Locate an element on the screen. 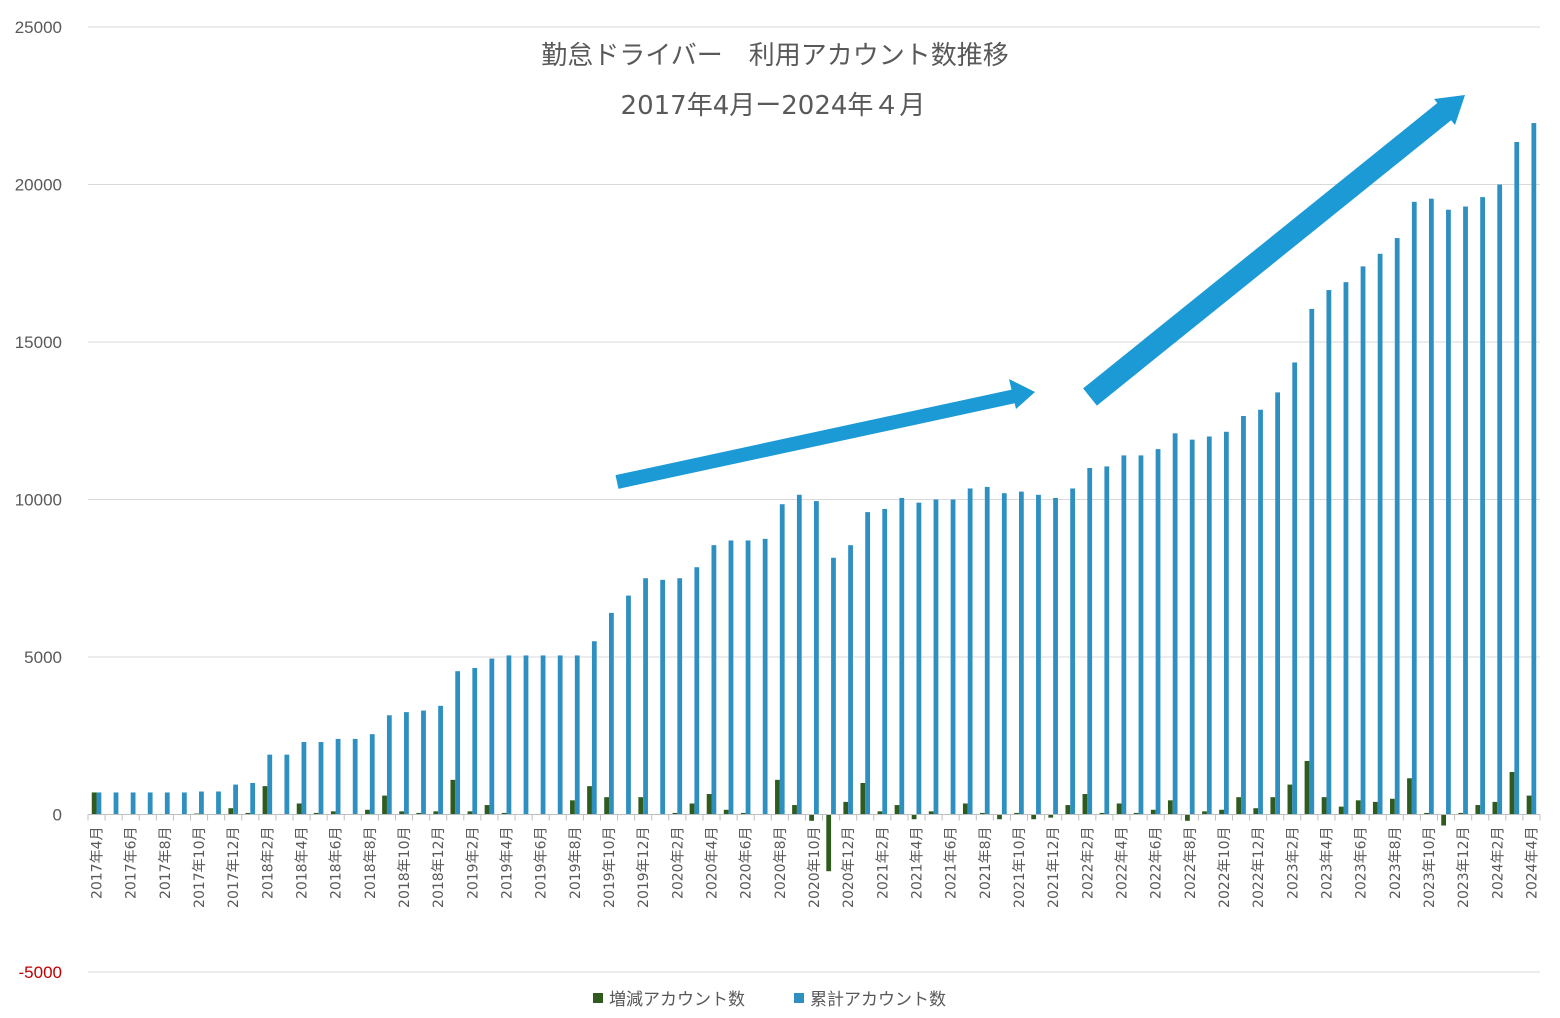 This screenshot has width=1560, height=1018. x-tick-label: 2019年12月 is located at coordinates (644, 867).